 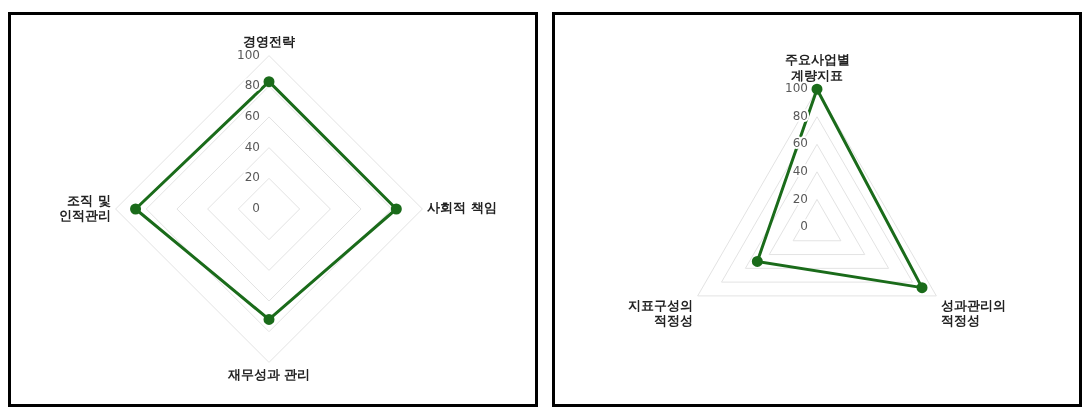 What do you see at coordinates (661, 313) in the screenshot?
I see `spoke-label: 지표구성의 적정성` at bounding box center [661, 313].